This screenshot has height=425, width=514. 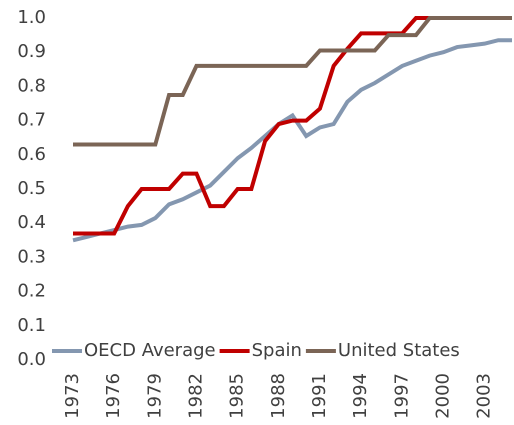 I want to click on legend-label: OECD Average, so click(x=150, y=350).